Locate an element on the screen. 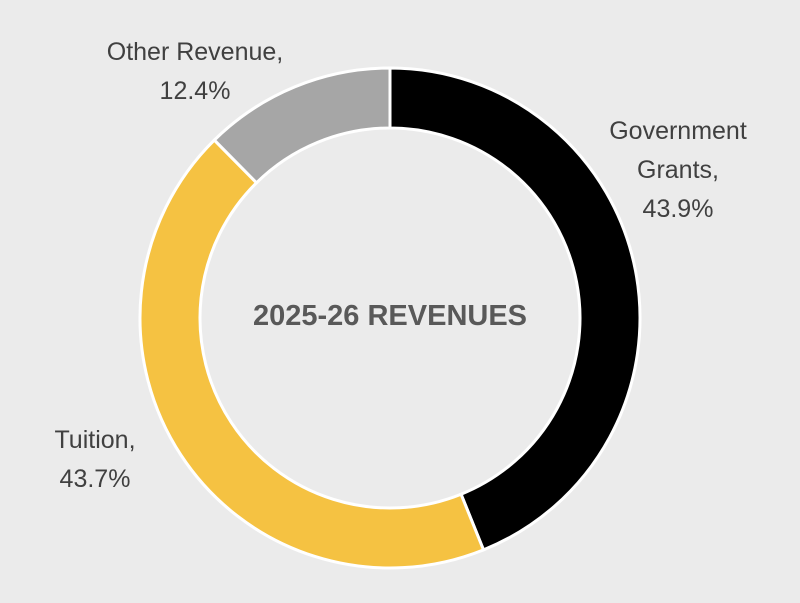  category-label: Other Revenue, is located at coordinates (195, 52).